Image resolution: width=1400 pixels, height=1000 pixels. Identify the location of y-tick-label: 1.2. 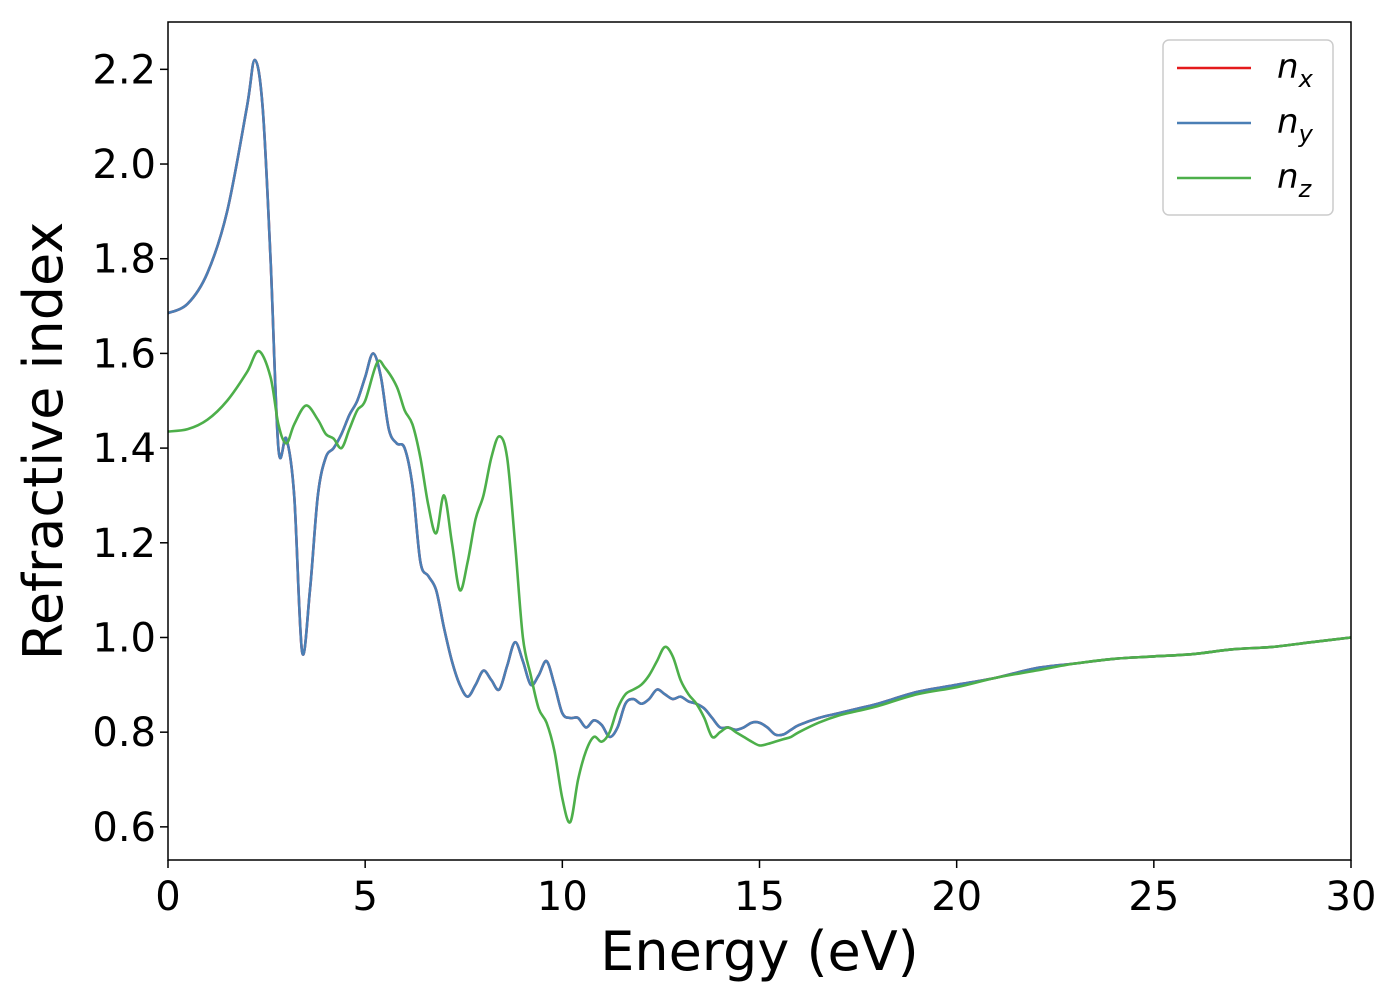
(124, 544).